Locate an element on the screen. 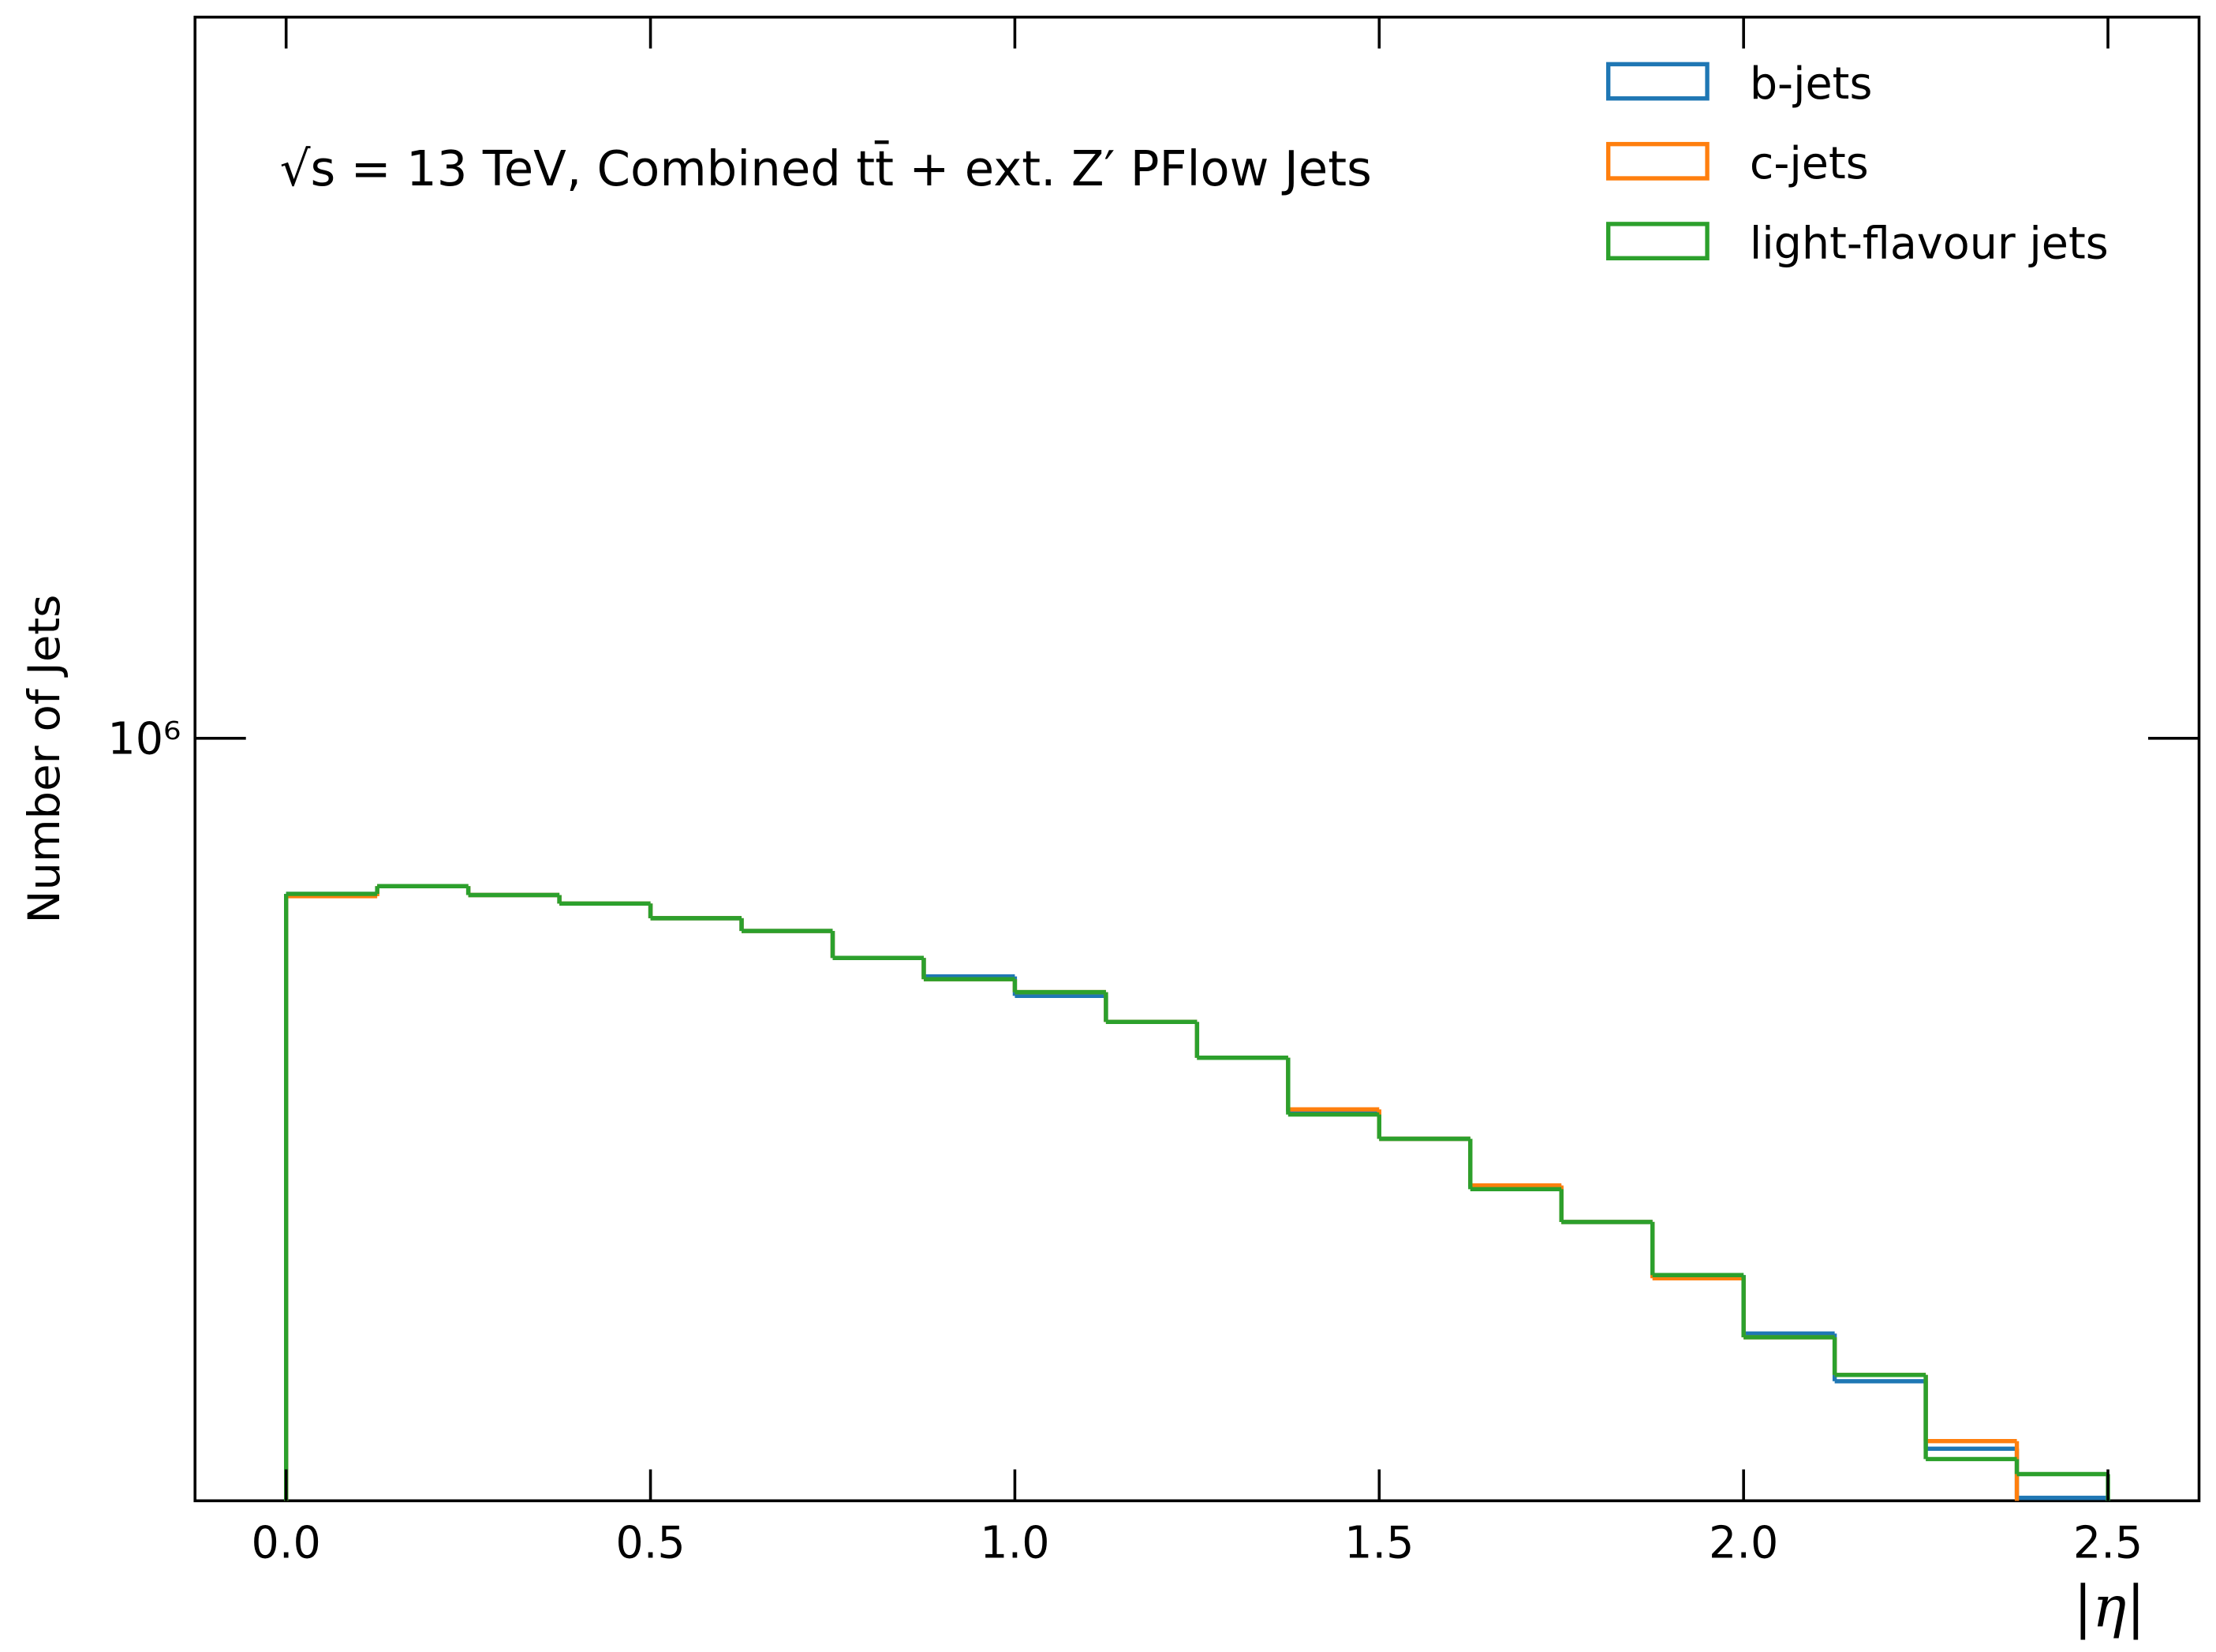  x-tick-label: 0.5 is located at coordinates (650, 1543).